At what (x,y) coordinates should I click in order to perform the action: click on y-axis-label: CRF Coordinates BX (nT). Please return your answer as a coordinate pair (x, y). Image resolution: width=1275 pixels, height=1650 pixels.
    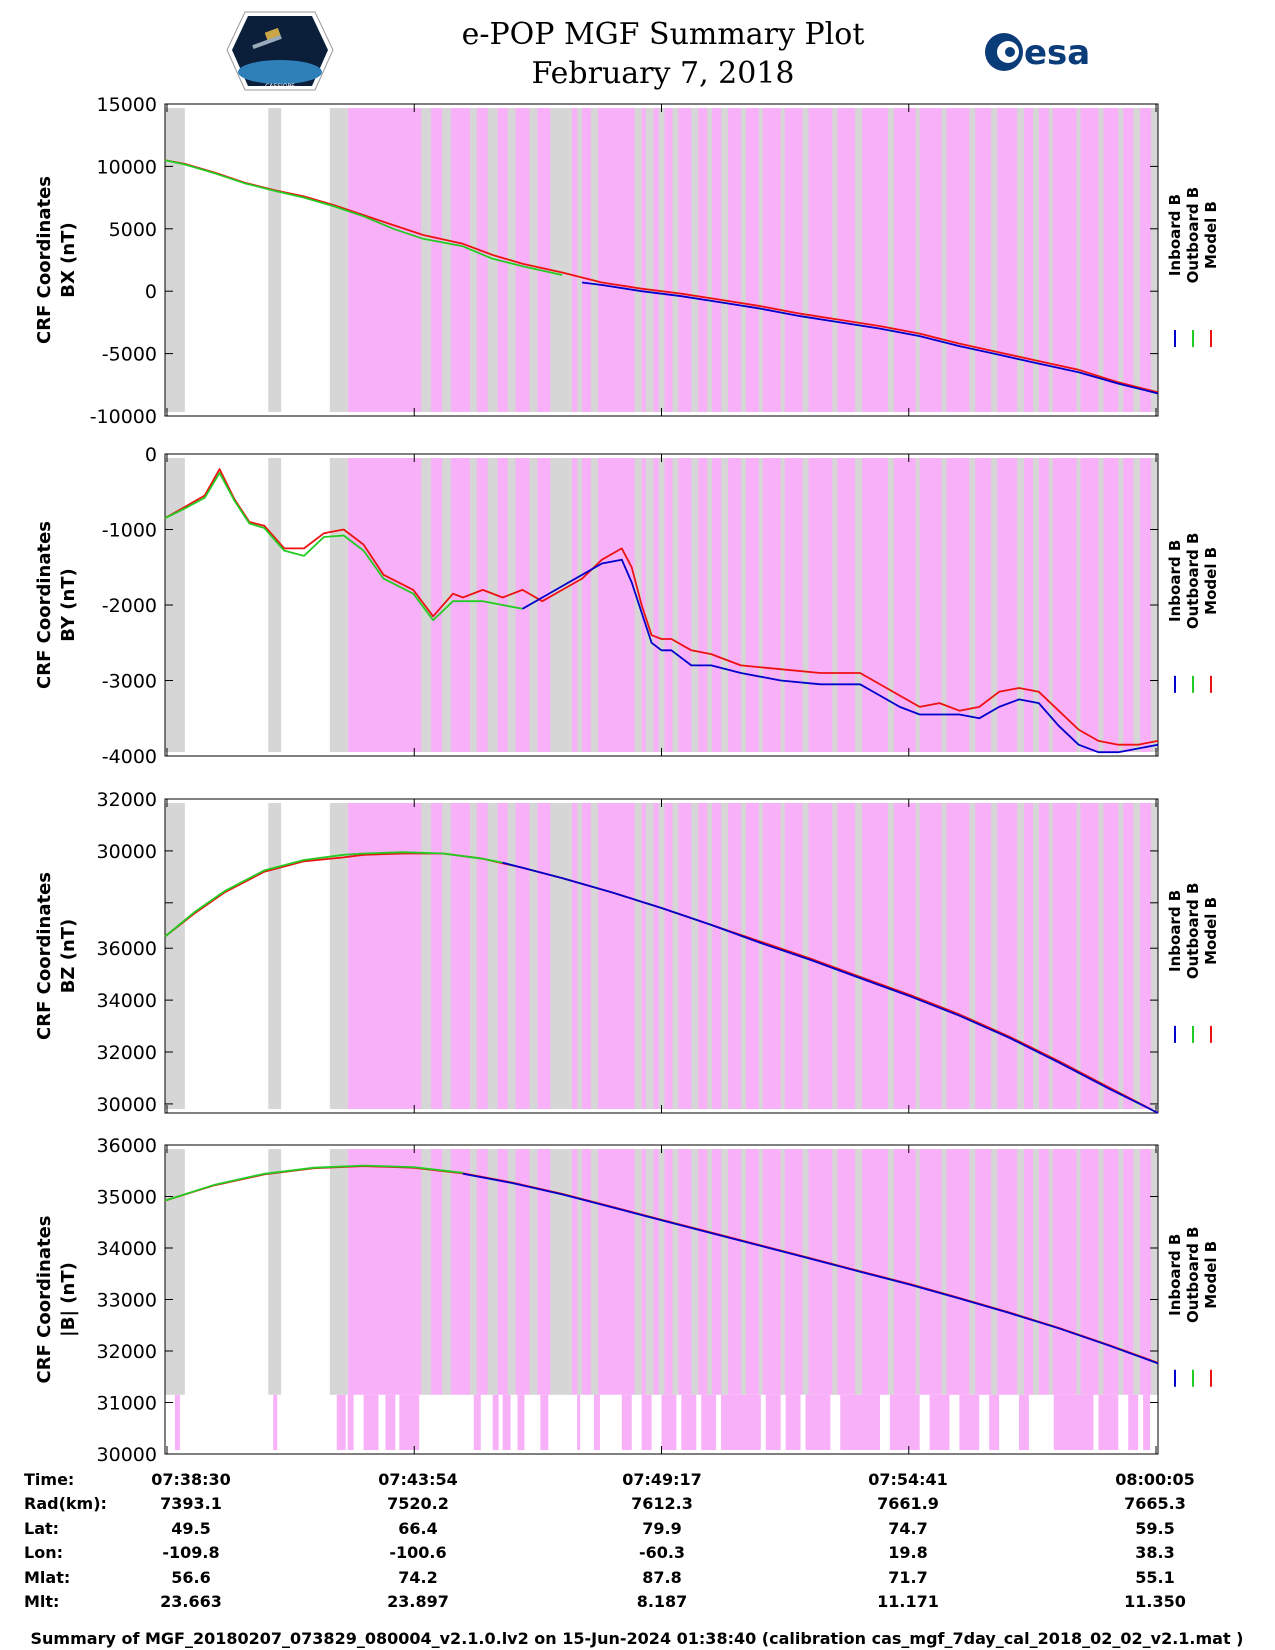
    Looking at the image, I should click on (56, 260).